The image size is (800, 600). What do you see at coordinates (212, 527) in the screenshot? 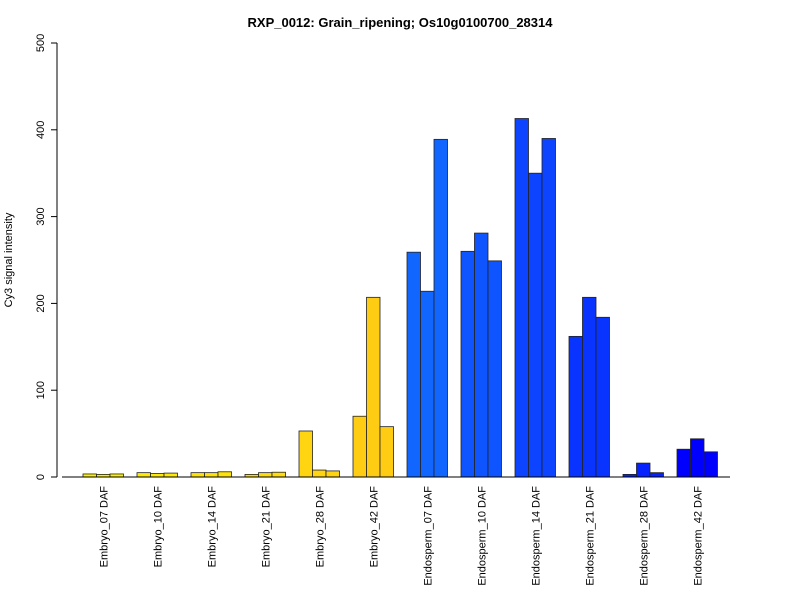
I see `x-tick-label: Embryo_14 DAF` at bounding box center [212, 527].